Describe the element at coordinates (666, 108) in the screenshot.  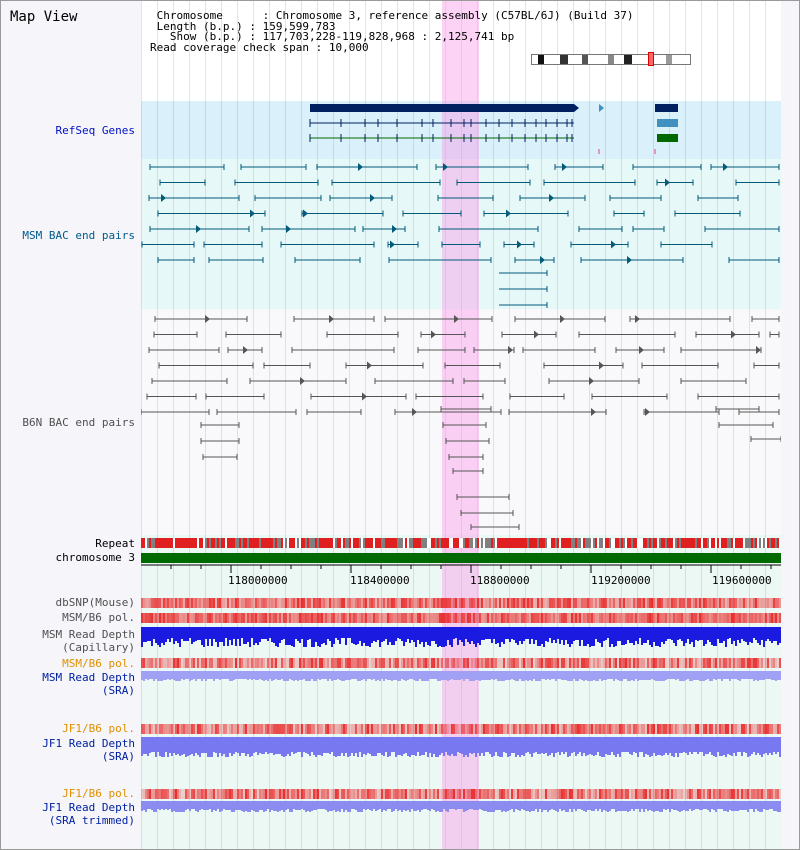
I see `refseq-gene-block-right` at that location.